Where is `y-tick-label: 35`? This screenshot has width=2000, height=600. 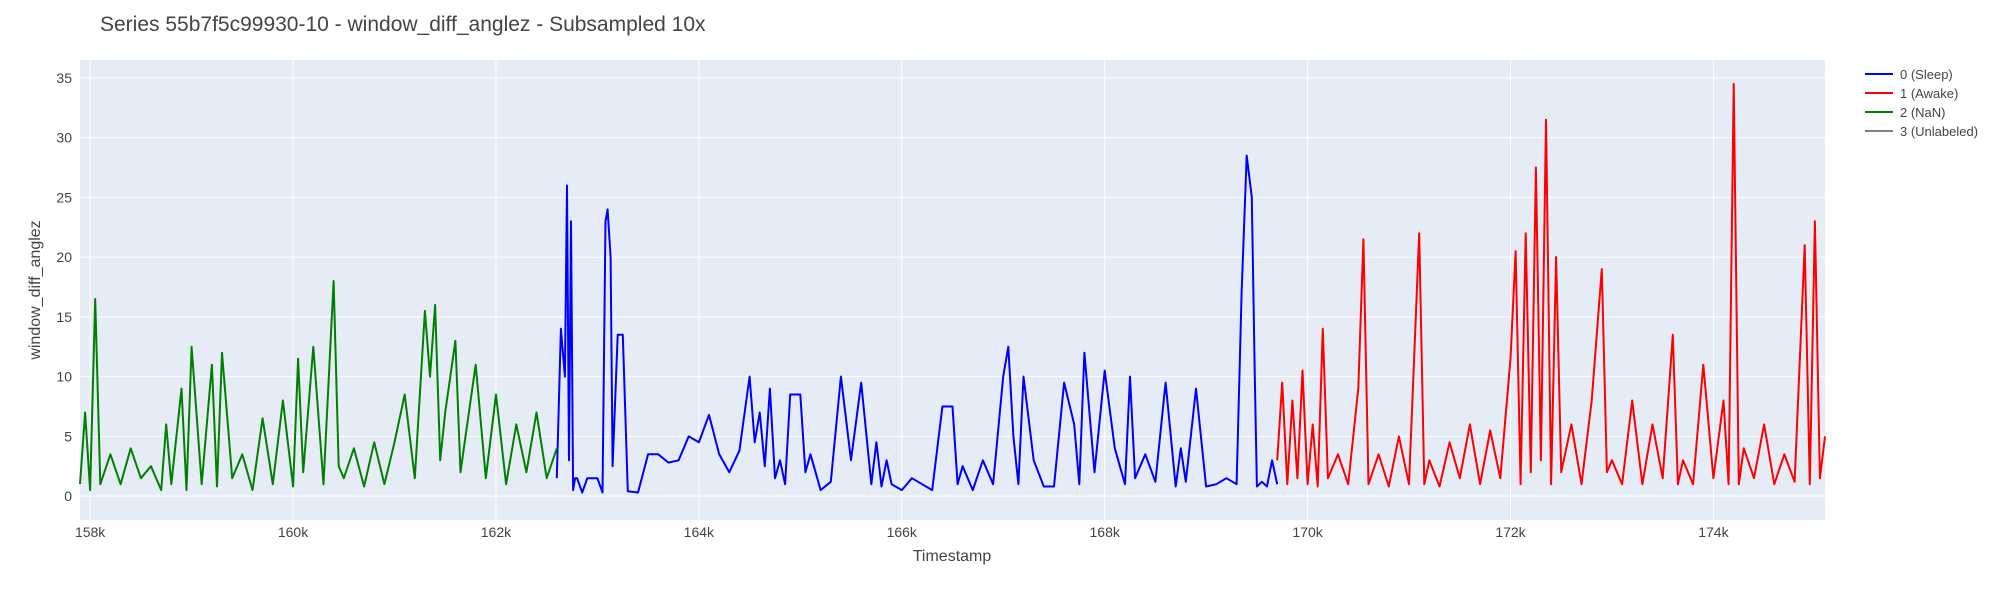
y-tick-label: 35 is located at coordinates (64, 78).